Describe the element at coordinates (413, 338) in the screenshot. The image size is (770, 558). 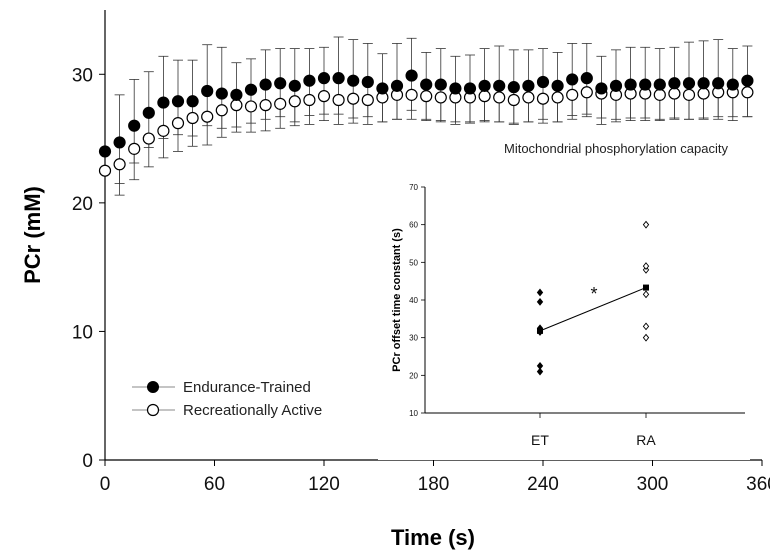
I see `inset-y-tick-label: 30` at that location.